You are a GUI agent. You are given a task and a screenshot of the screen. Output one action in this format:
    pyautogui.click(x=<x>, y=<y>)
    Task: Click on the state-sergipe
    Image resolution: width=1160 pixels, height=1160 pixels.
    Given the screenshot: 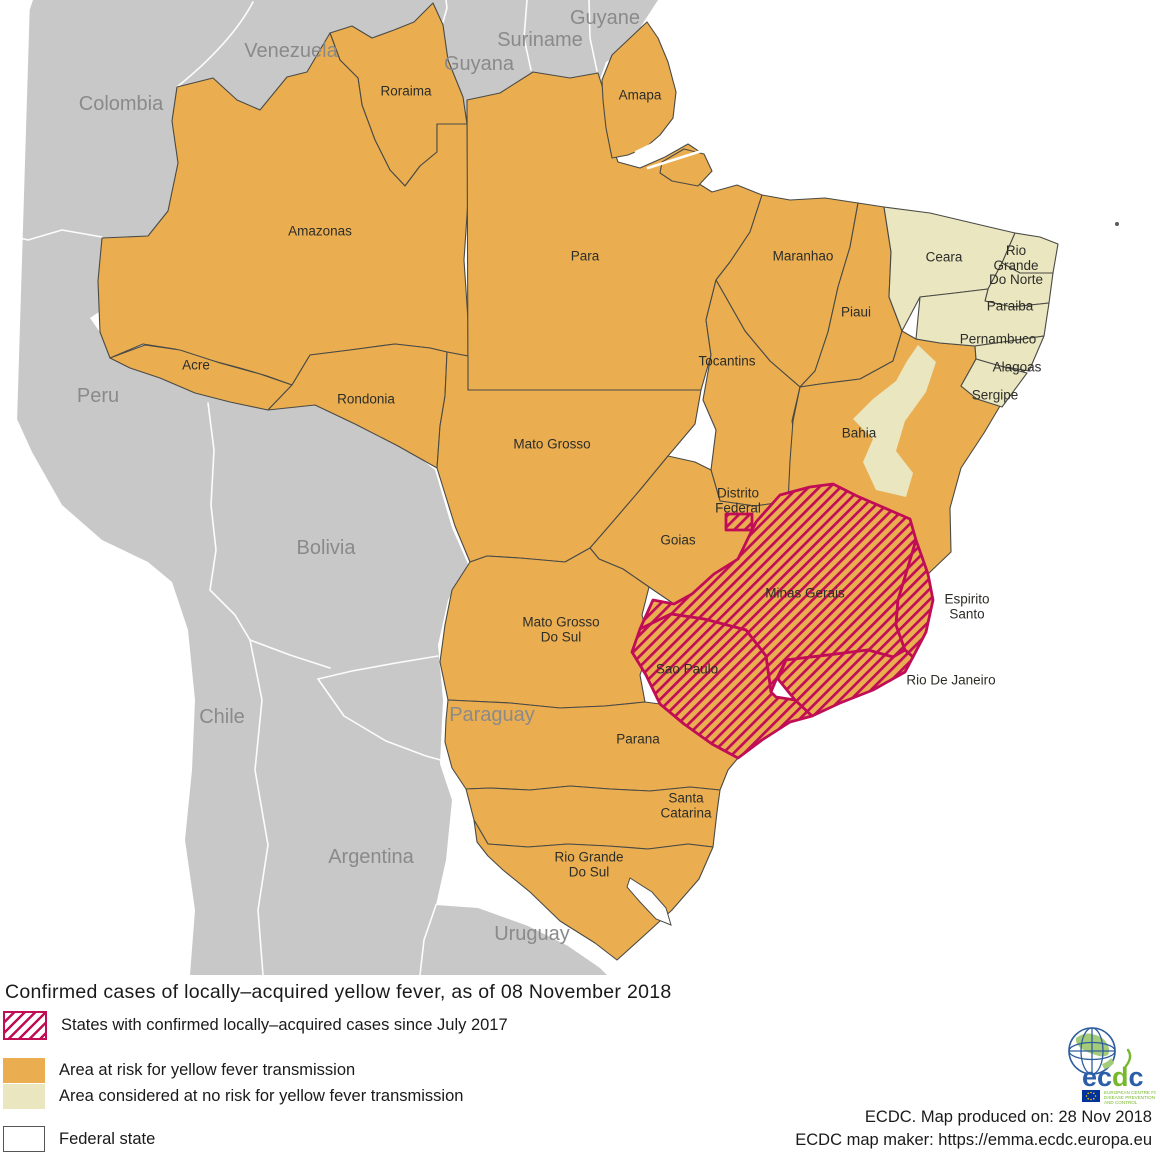 What is the action you would take?
    pyautogui.click(x=994, y=383)
    